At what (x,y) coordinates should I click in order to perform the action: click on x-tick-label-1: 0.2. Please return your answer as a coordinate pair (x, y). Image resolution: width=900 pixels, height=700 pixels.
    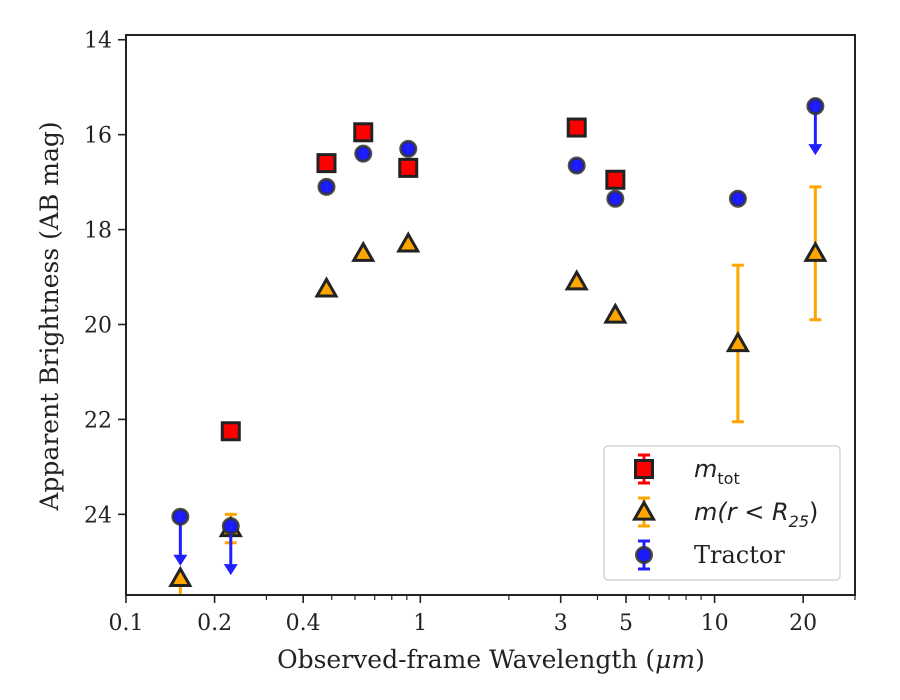
    Looking at the image, I should click on (214, 623).